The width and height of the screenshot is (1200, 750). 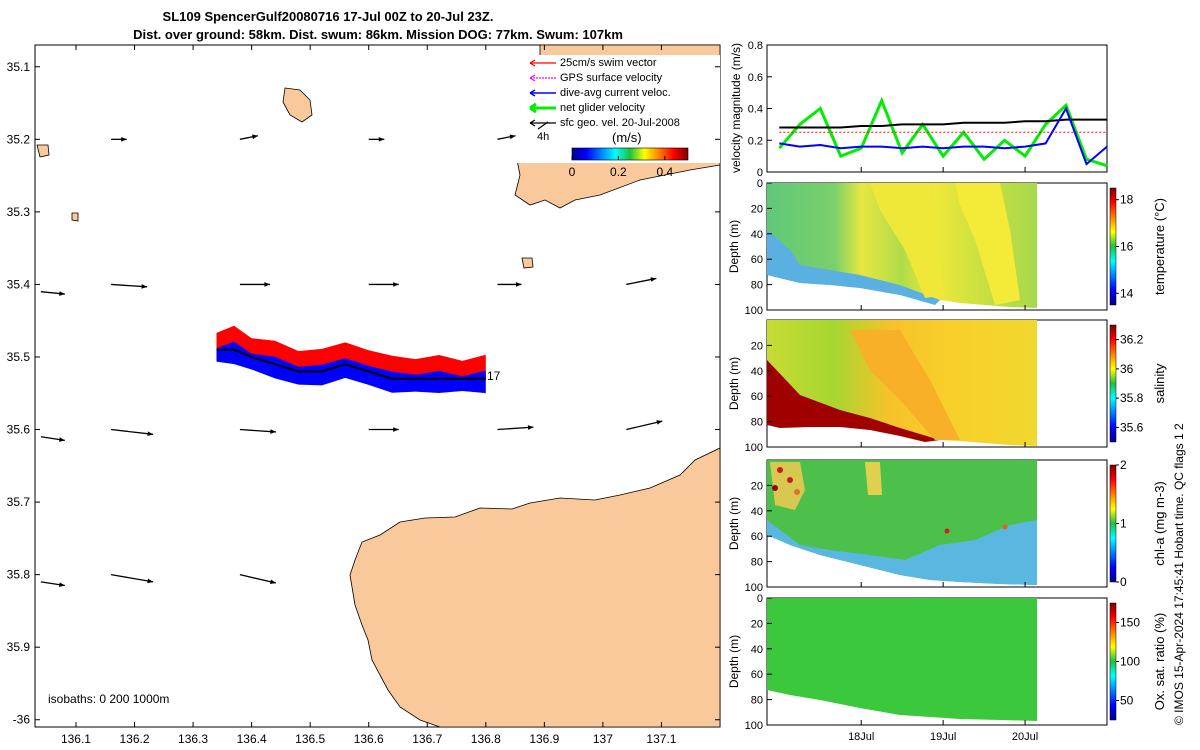 I want to click on isobaths-label: isobaths: 0 200 1000m, so click(x=108, y=699).